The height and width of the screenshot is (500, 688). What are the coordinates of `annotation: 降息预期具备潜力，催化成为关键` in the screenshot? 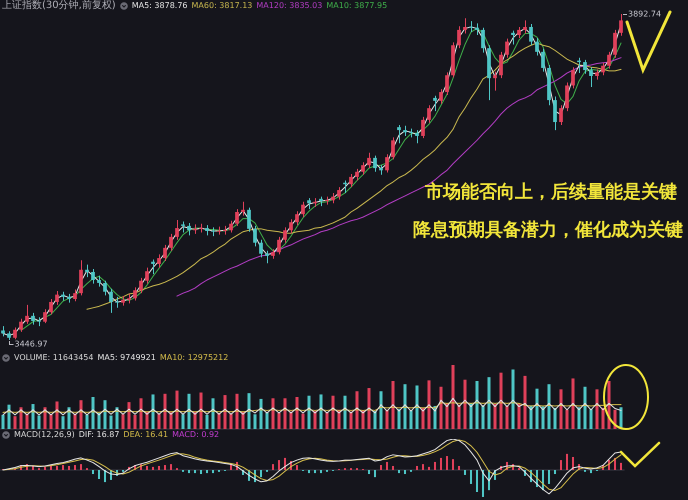 It's located at (548, 230).